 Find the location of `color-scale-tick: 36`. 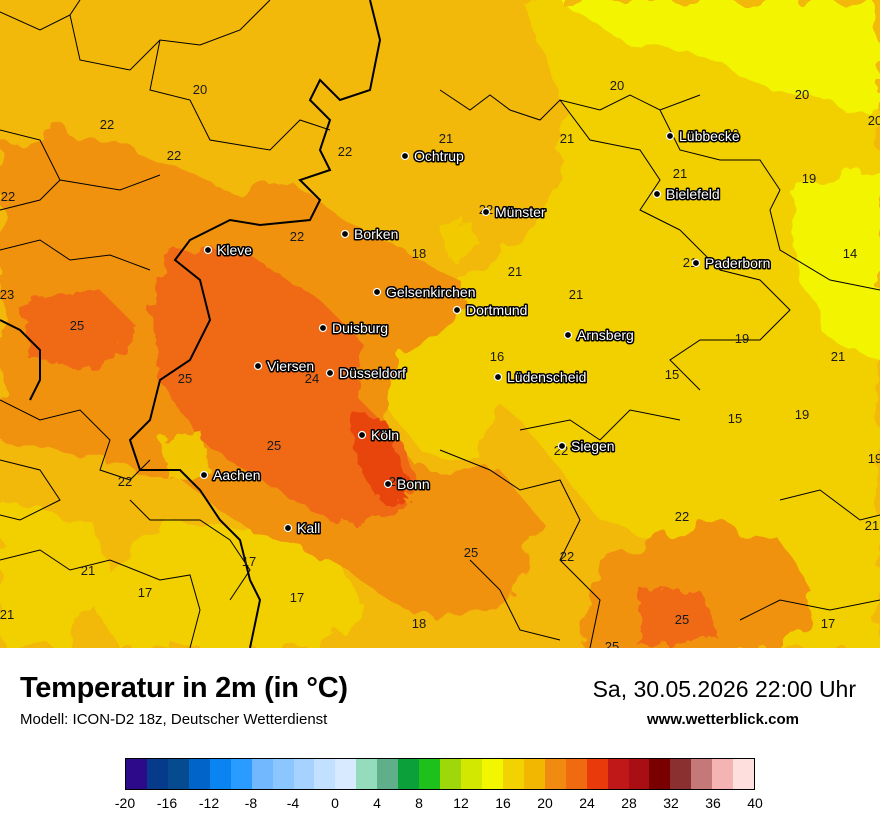

color-scale-tick: 36 is located at coordinates (713, 803).